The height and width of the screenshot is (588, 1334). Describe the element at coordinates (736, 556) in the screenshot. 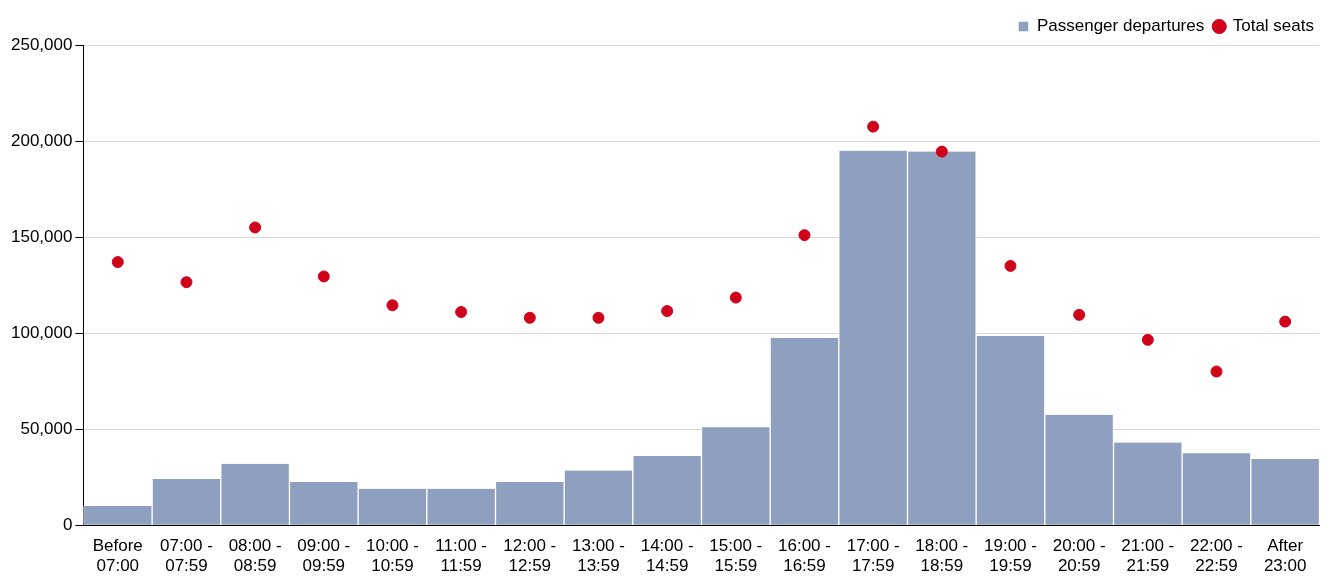

I see `x-tick-label: 15:00 - 15:59` at that location.